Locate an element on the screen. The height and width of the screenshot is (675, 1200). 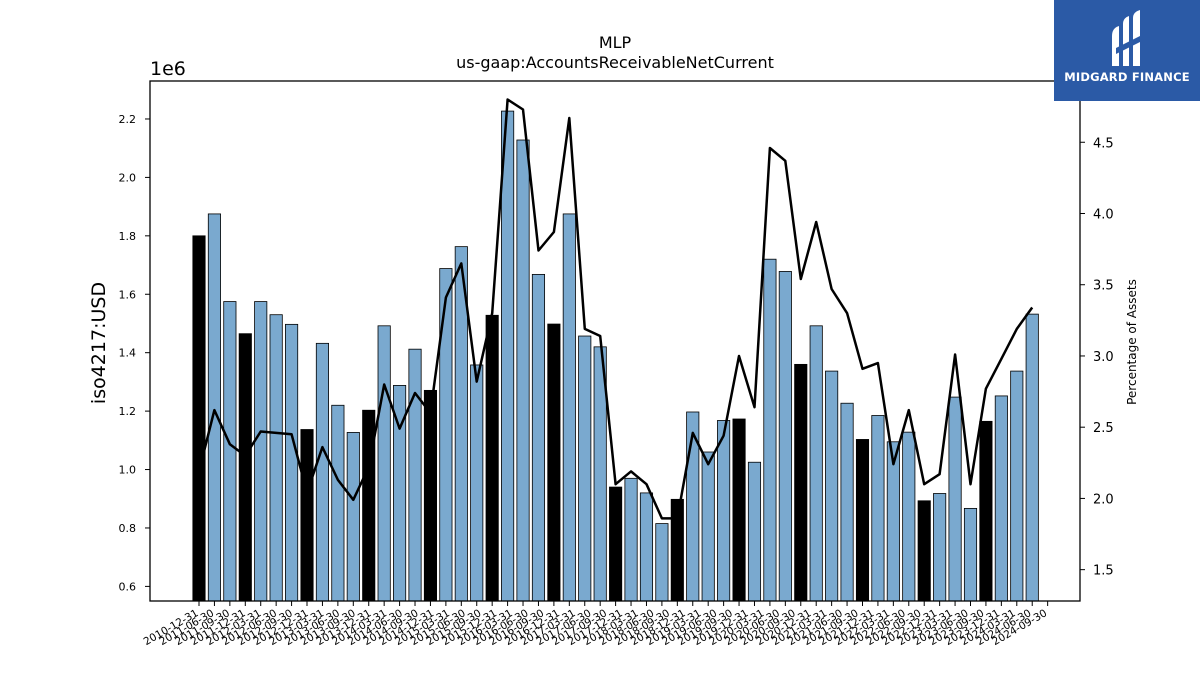
y2-tick-label: 4.5 is located at coordinates (1103, 143).